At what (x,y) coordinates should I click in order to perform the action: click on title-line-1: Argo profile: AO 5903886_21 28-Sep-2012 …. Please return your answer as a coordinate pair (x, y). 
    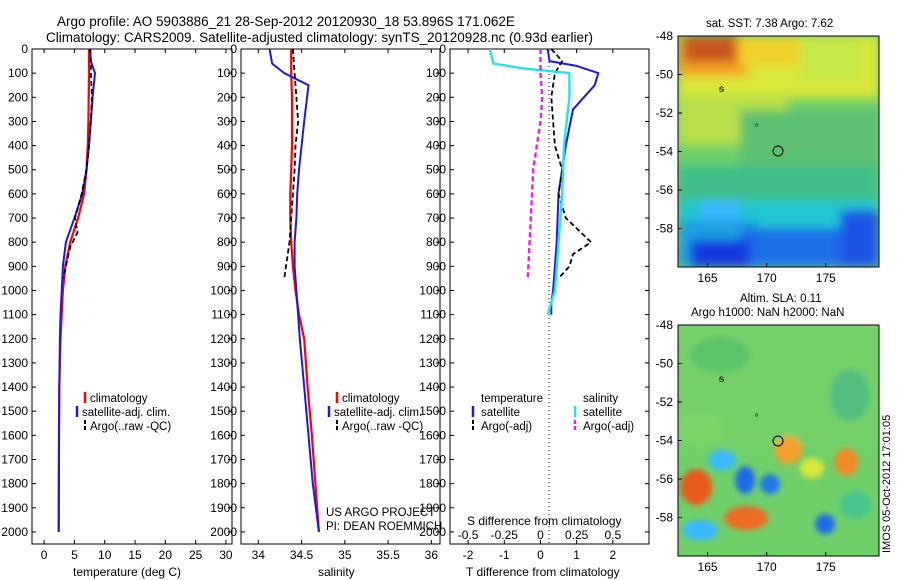
    Looking at the image, I should click on (286, 21).